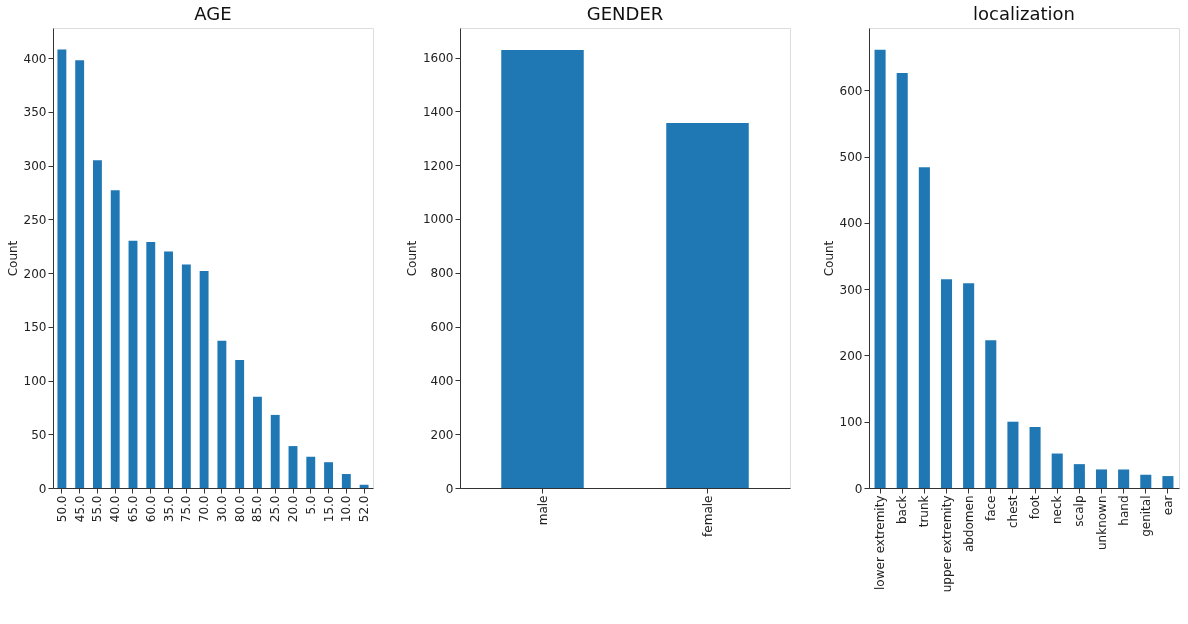 The width and height of the screenshot is (1188, 624). Describe the element at coordinates (39, 434) in the screenshot. I see `y-tick-label: 50` at that location.